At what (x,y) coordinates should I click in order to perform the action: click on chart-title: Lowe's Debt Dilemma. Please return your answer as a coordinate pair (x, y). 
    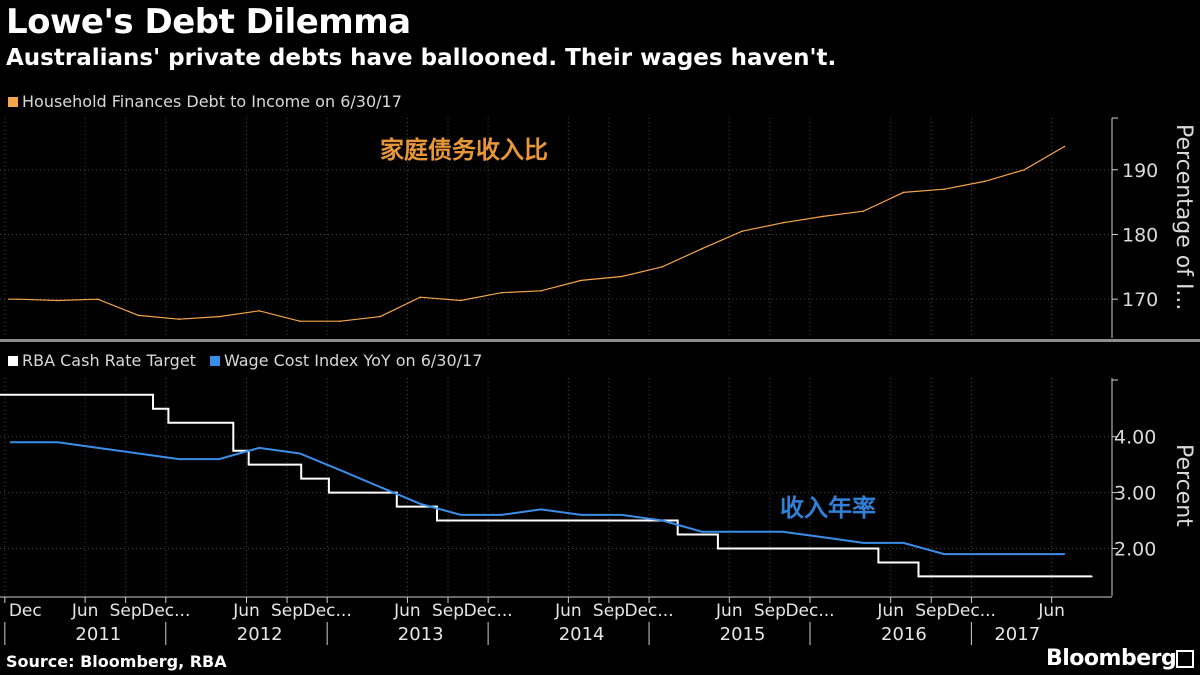
    Looking at the image, I should click on (208, 22).